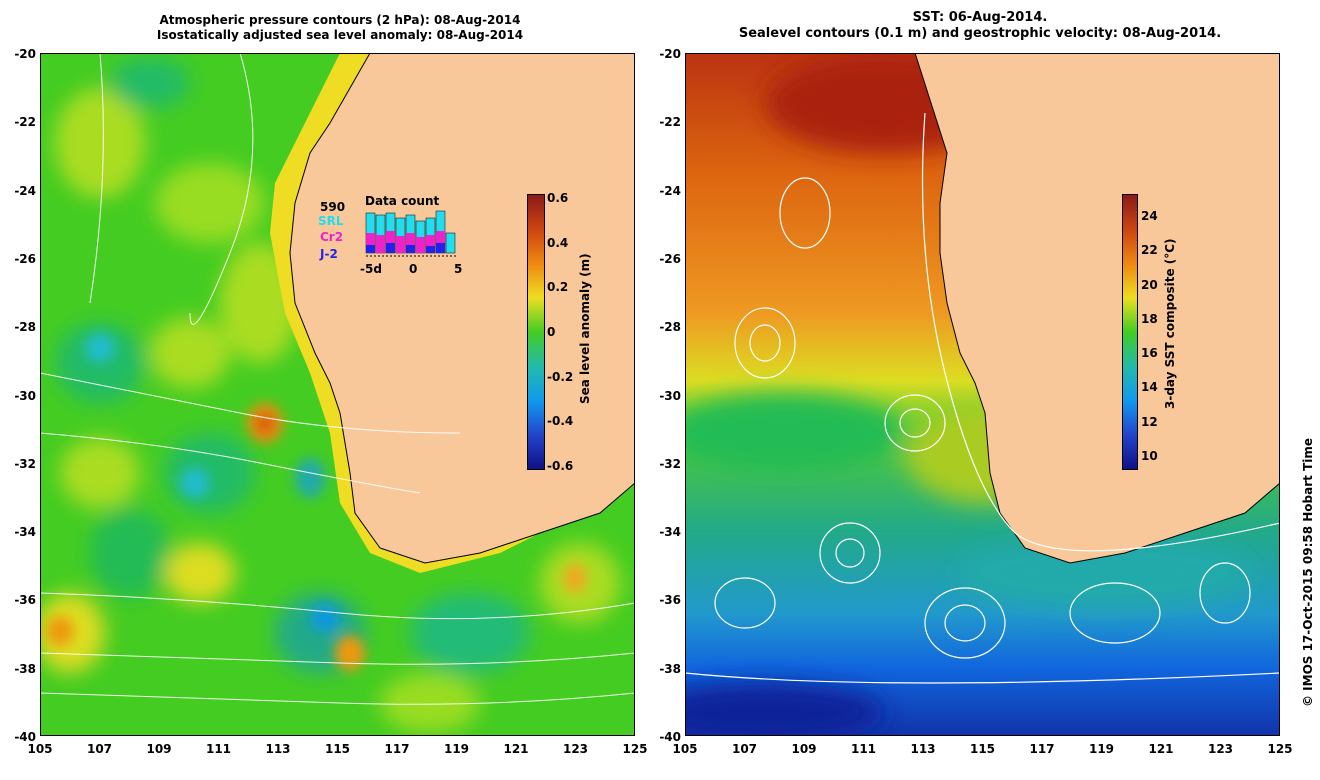 This screenshot has height=780, width=1320. I want to click on sla-colorbar-tick: 0.2, so click(558, 287).